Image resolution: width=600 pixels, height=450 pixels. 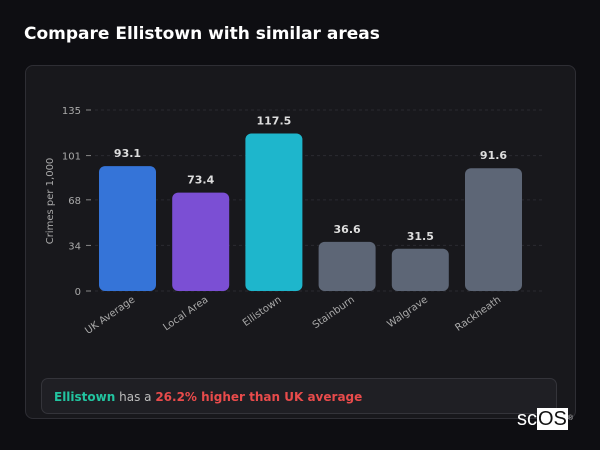 I want to click on data-label: 91.6, so click(x=493, y=155).